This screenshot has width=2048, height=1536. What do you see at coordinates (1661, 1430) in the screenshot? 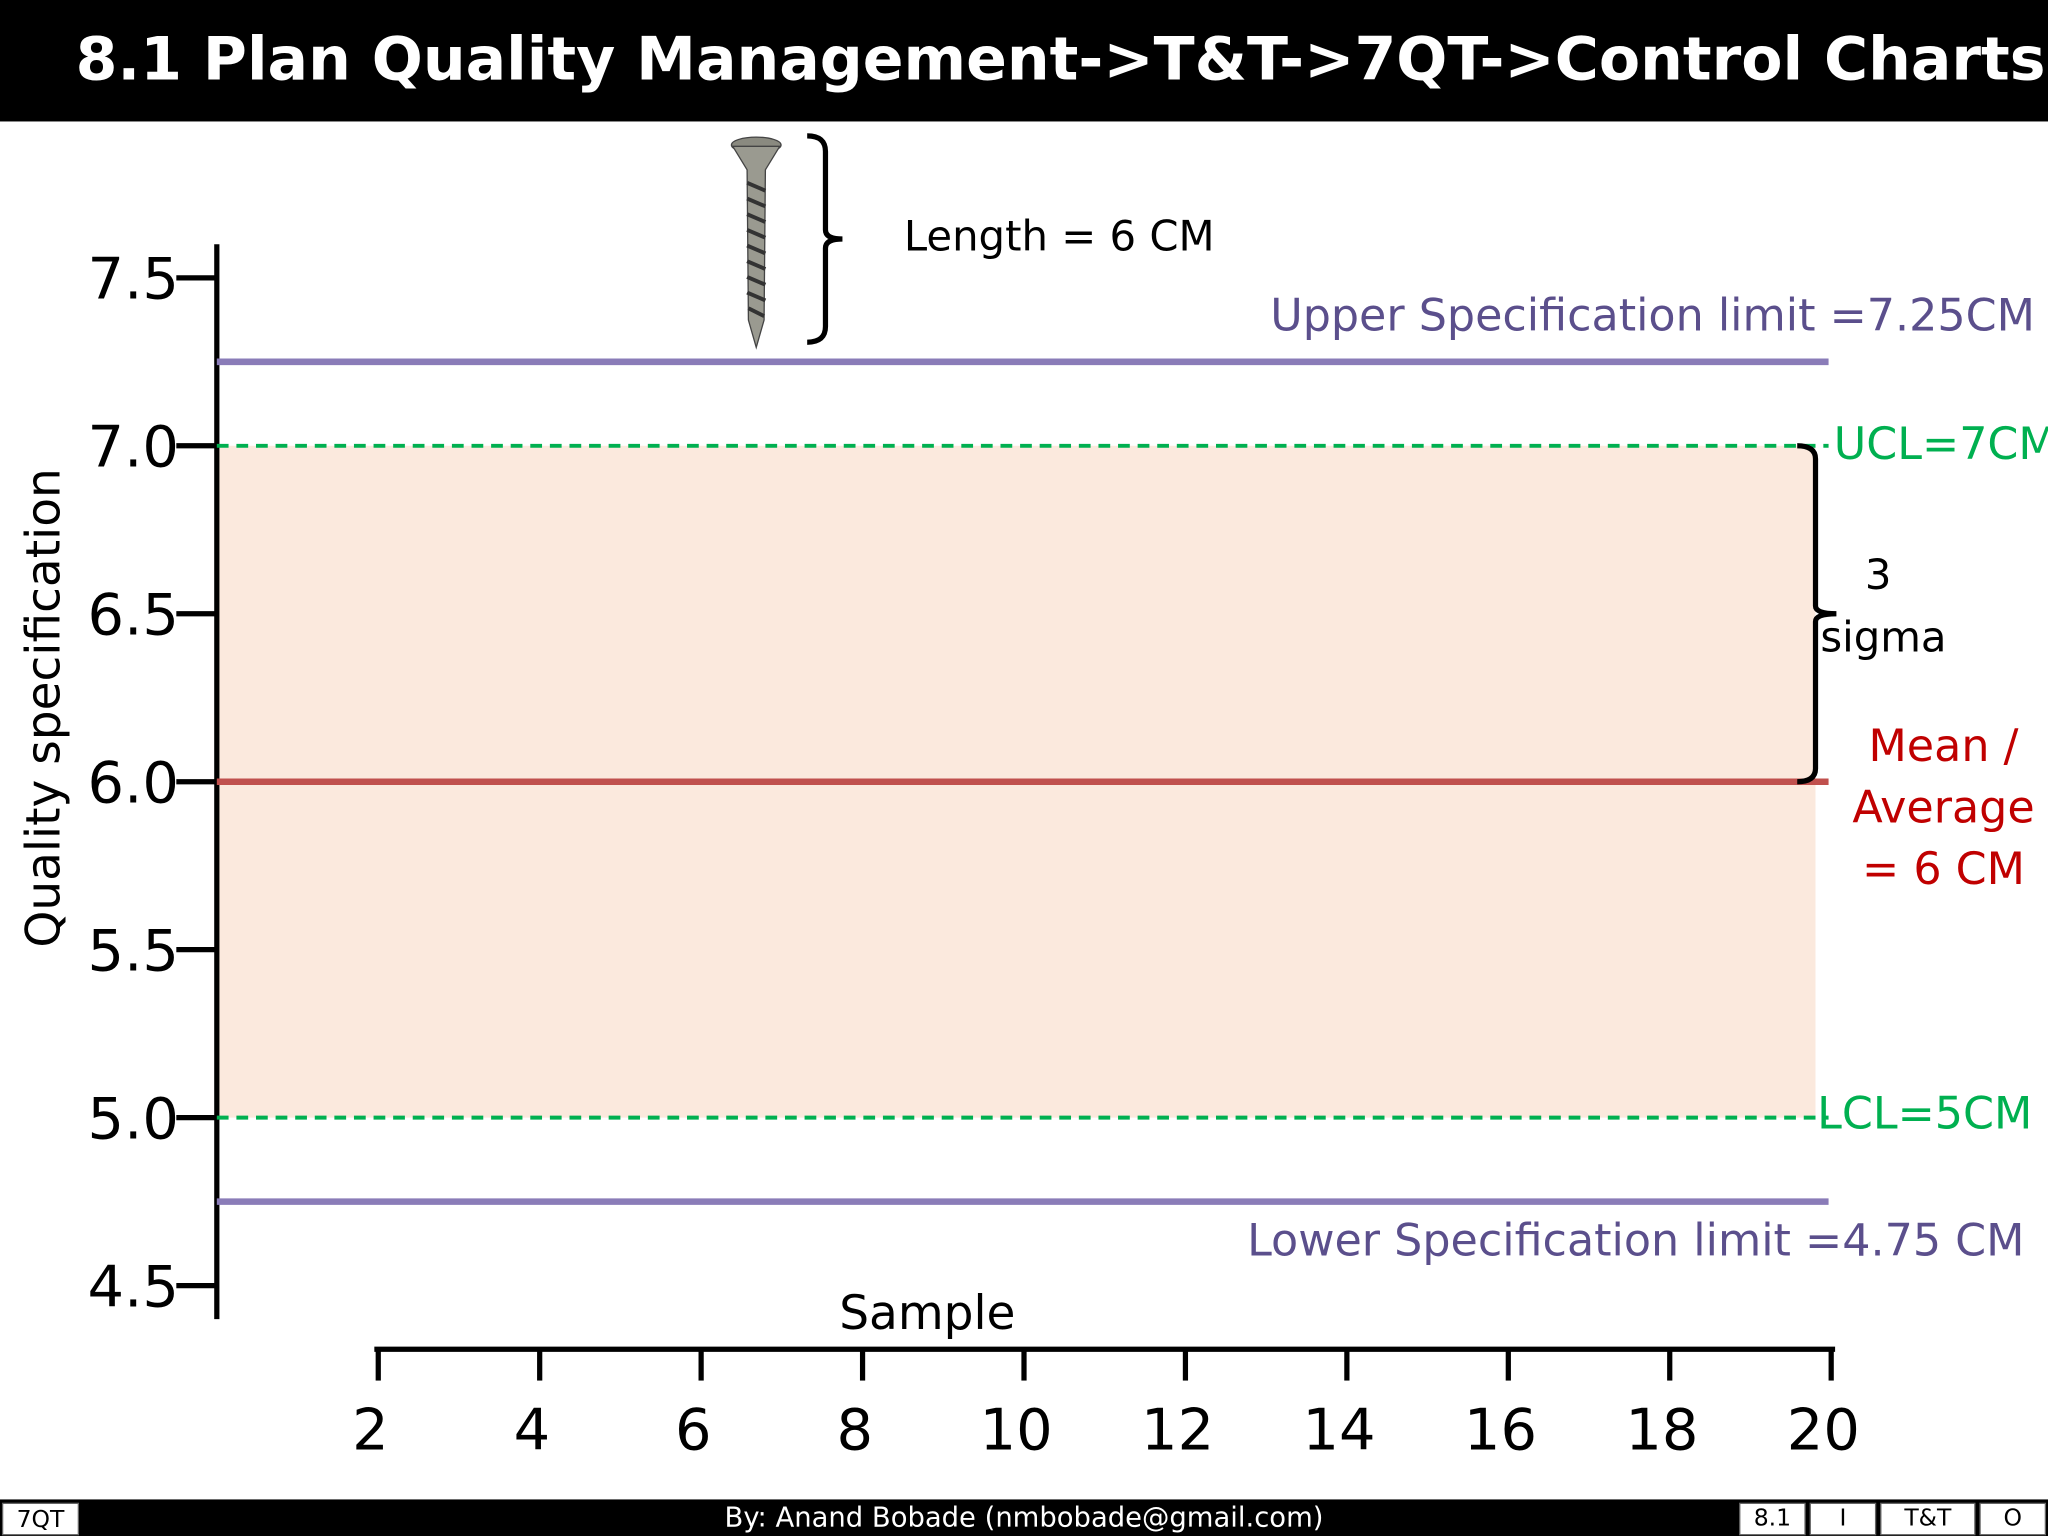
I see `x-tick-label: 18` at bounding box center [1661, 1430].